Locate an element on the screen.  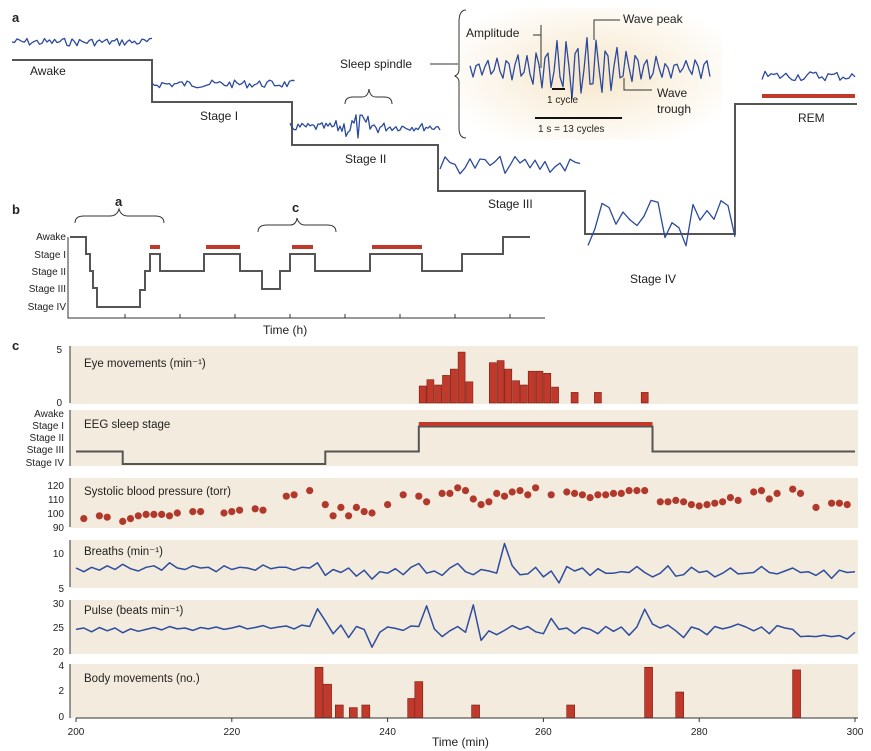
inset-wave-trace is located at coordinates (590, 68).